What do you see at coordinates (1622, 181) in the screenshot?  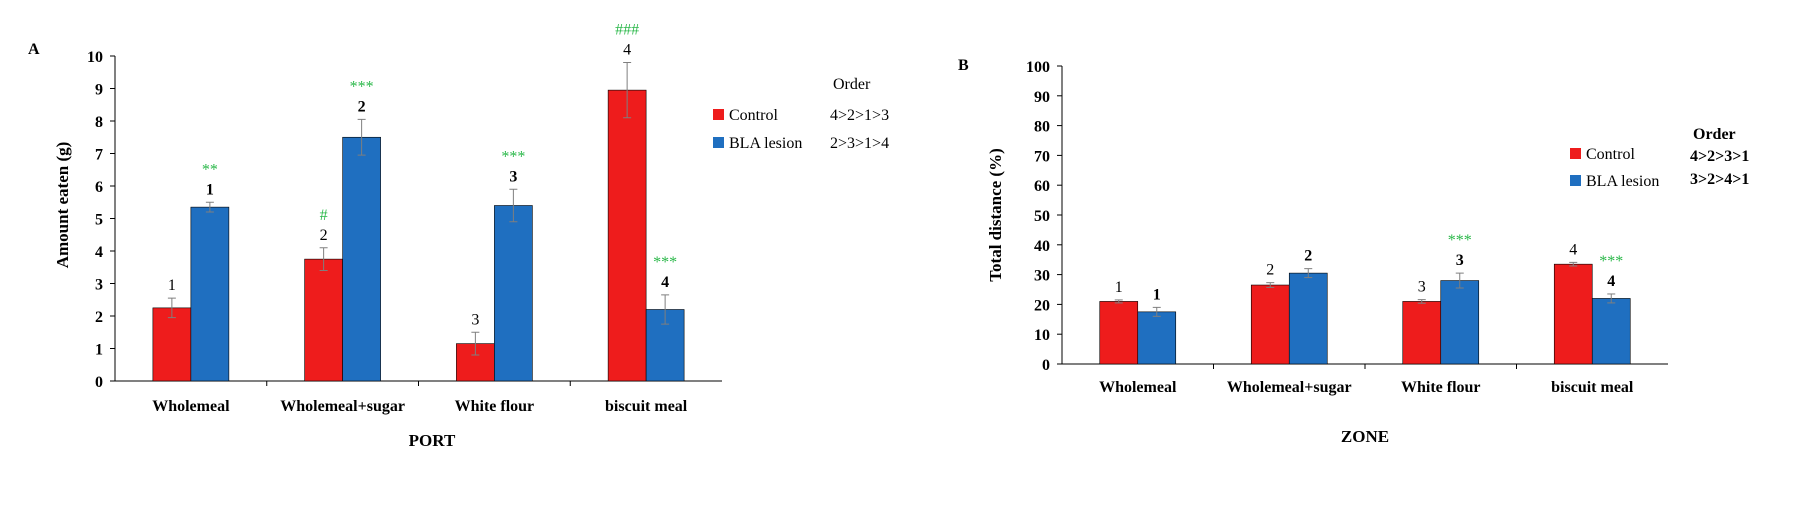 I see `panel-b-legend-lesion: BLA lesion` at bounding box center [1622, 181].